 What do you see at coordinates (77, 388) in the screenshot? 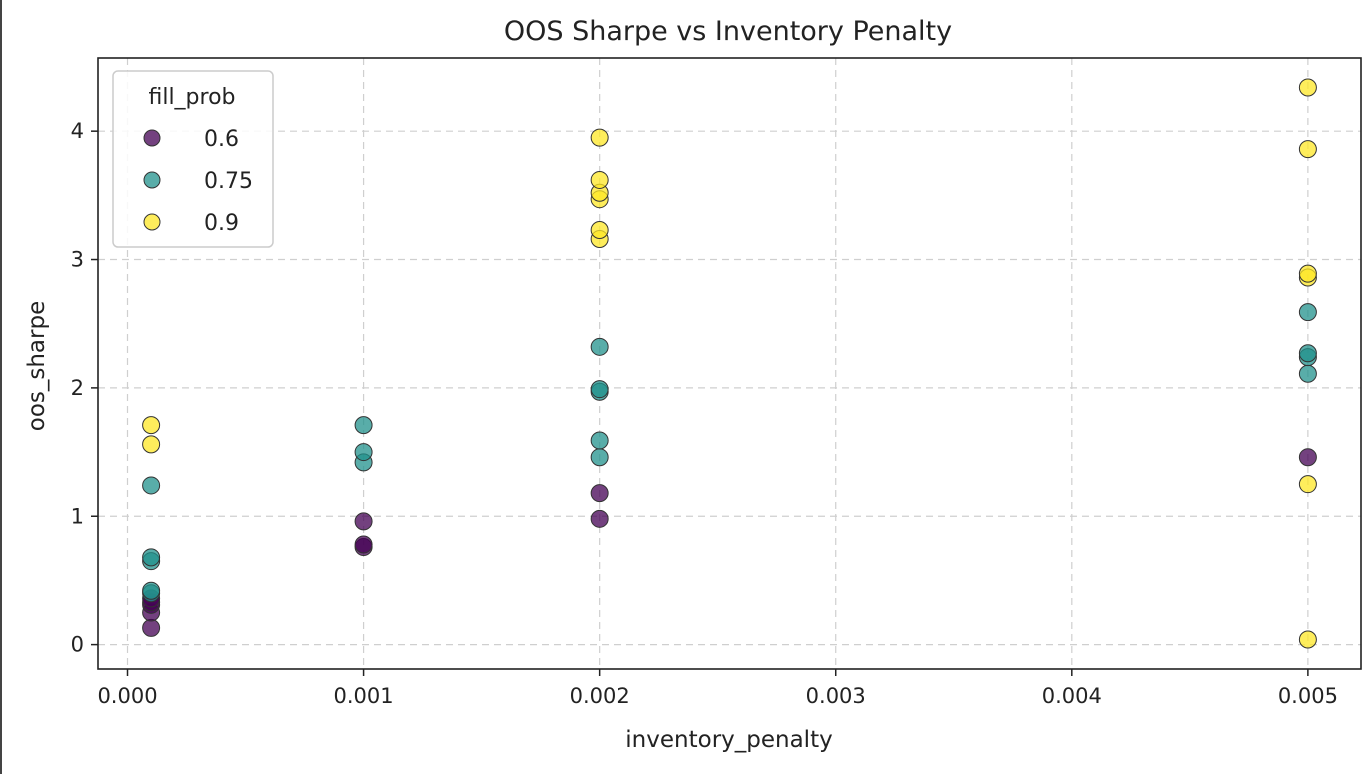
I see `y-tick-label: 2` at bounding box center [77, 388].